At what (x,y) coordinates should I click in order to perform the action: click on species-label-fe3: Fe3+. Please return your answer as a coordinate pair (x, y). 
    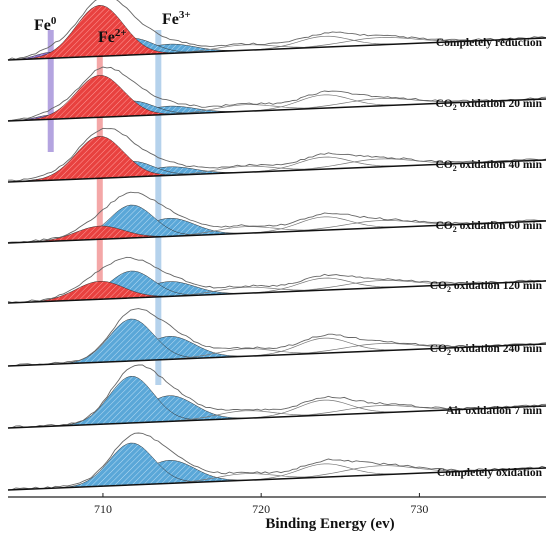
    Looking at the image, I should click on (176, 18).